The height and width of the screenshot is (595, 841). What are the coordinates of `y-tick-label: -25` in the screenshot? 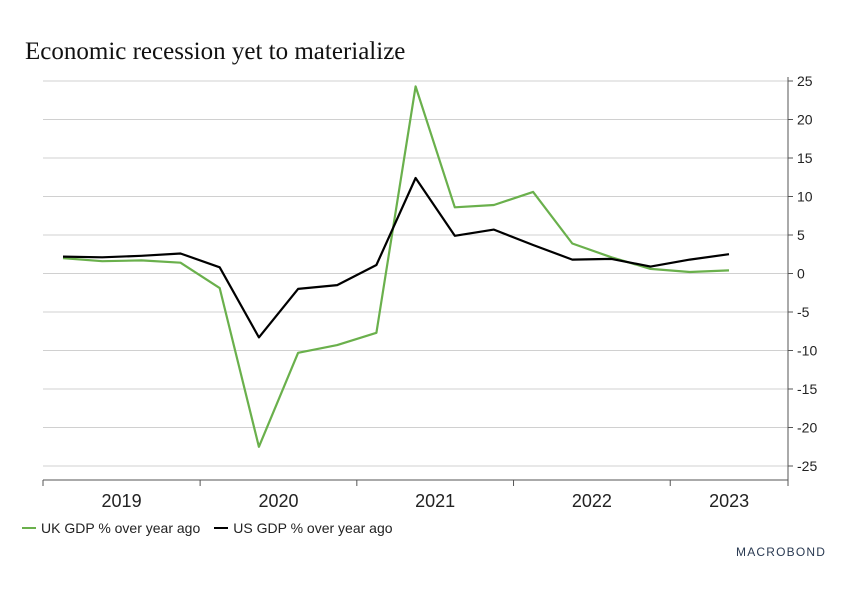 It's located at (807, 466).